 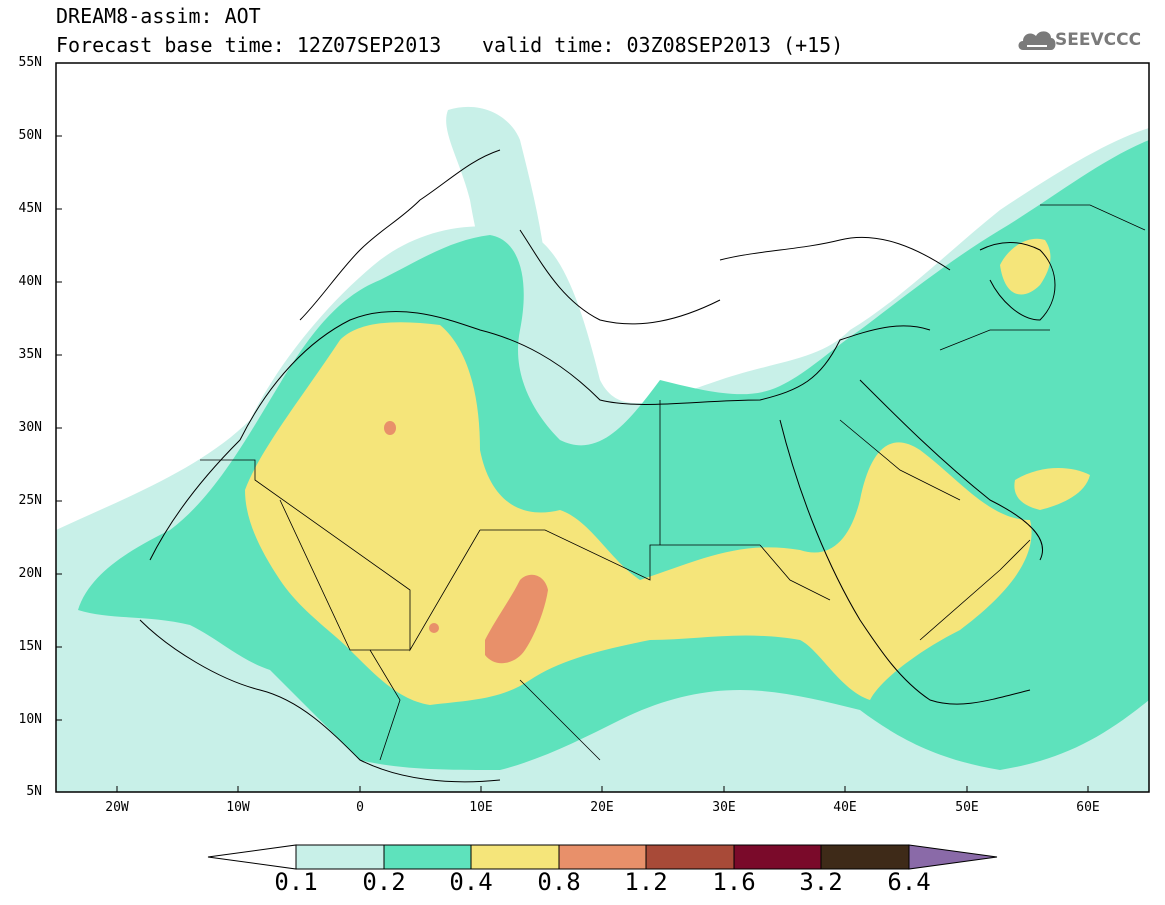 I want to click on colorbar-low-arrow, so click(x=252, y=857).